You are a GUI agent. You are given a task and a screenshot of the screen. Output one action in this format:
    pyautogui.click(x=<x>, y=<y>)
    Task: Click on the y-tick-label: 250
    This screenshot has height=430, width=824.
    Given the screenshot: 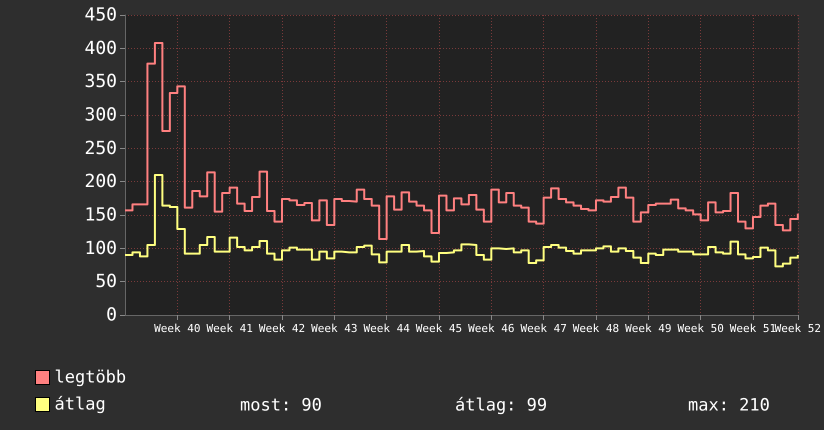 What is the action you would take?
    pyautogui.click(x=100, y=148)
    